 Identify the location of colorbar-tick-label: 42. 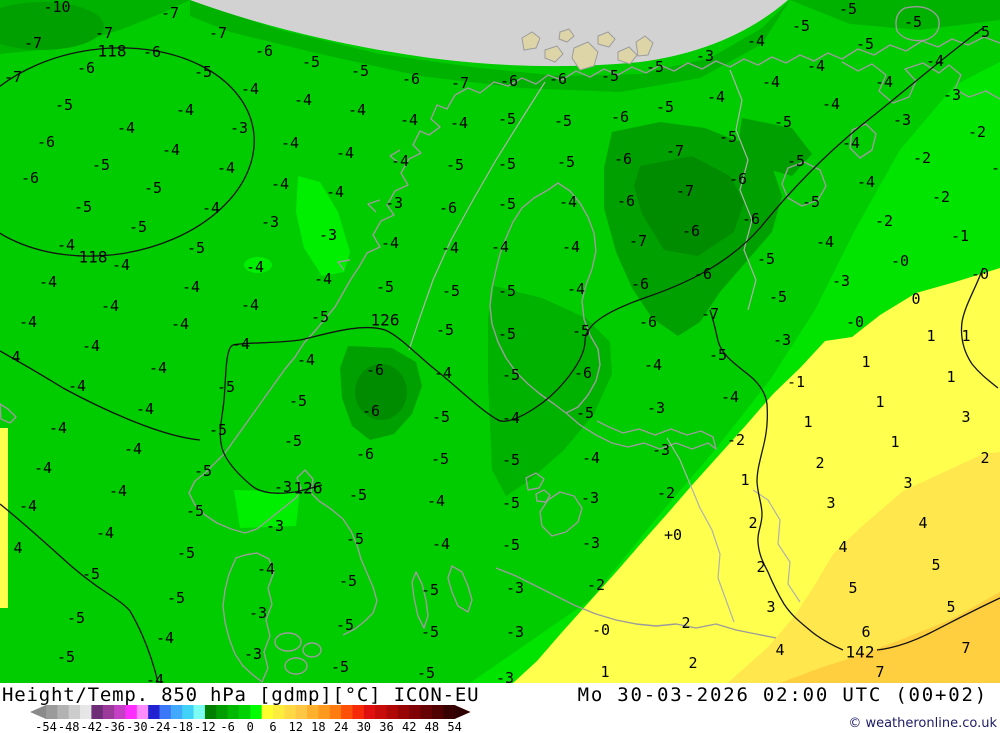
(409, 726).